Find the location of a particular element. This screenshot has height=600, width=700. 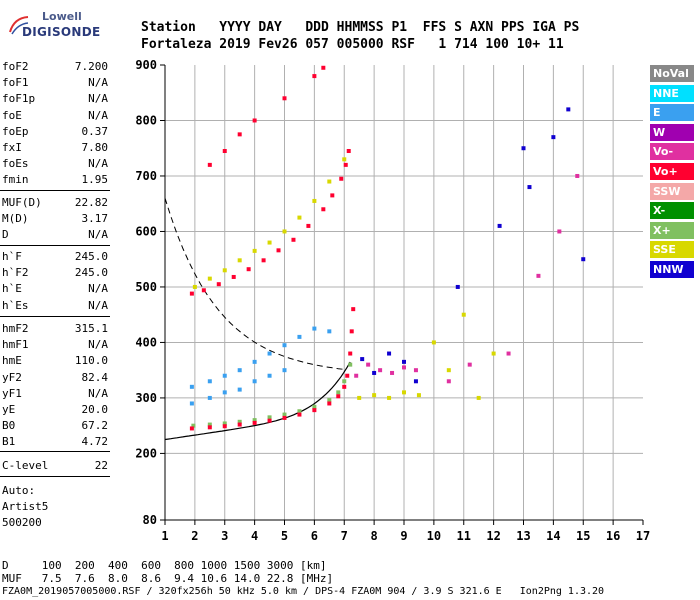

x-tick-label: 8 is located at coordinates (374, 536).